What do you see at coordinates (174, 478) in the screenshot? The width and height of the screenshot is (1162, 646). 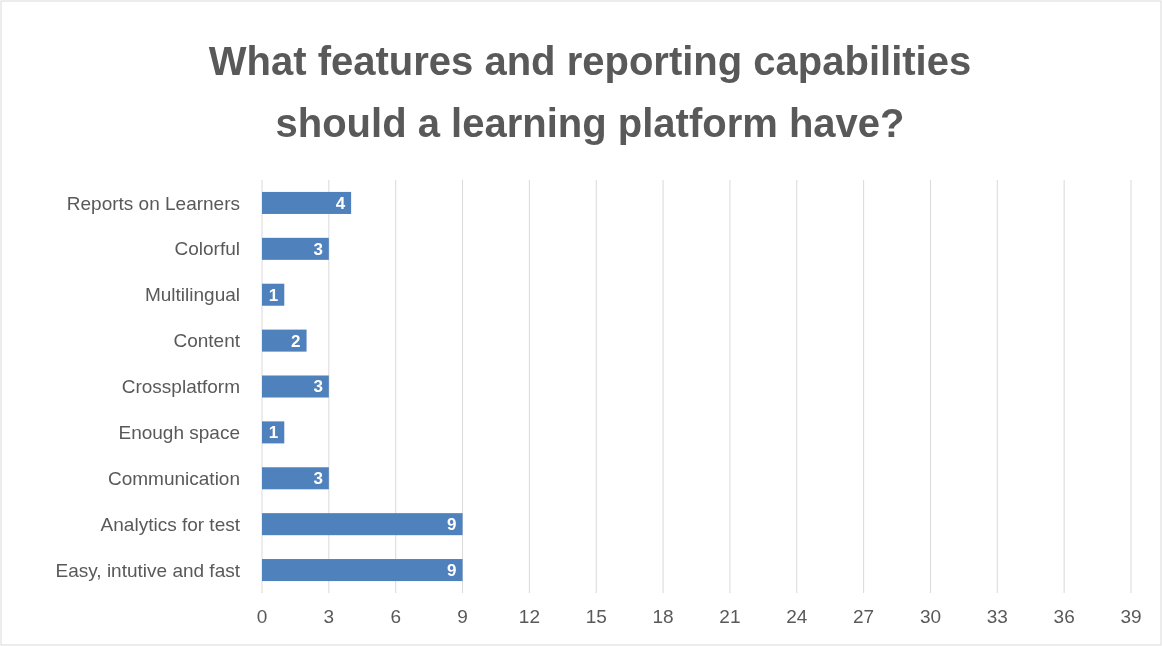 I see `y-tick-label: Communication` at bounding box center [174, 478].